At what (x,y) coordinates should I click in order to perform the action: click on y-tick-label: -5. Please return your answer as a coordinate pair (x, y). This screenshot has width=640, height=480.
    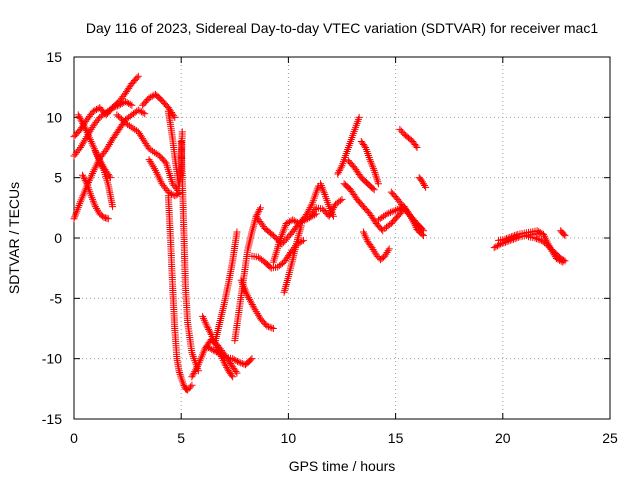
    Looking at the image, I should click on (56, 298).